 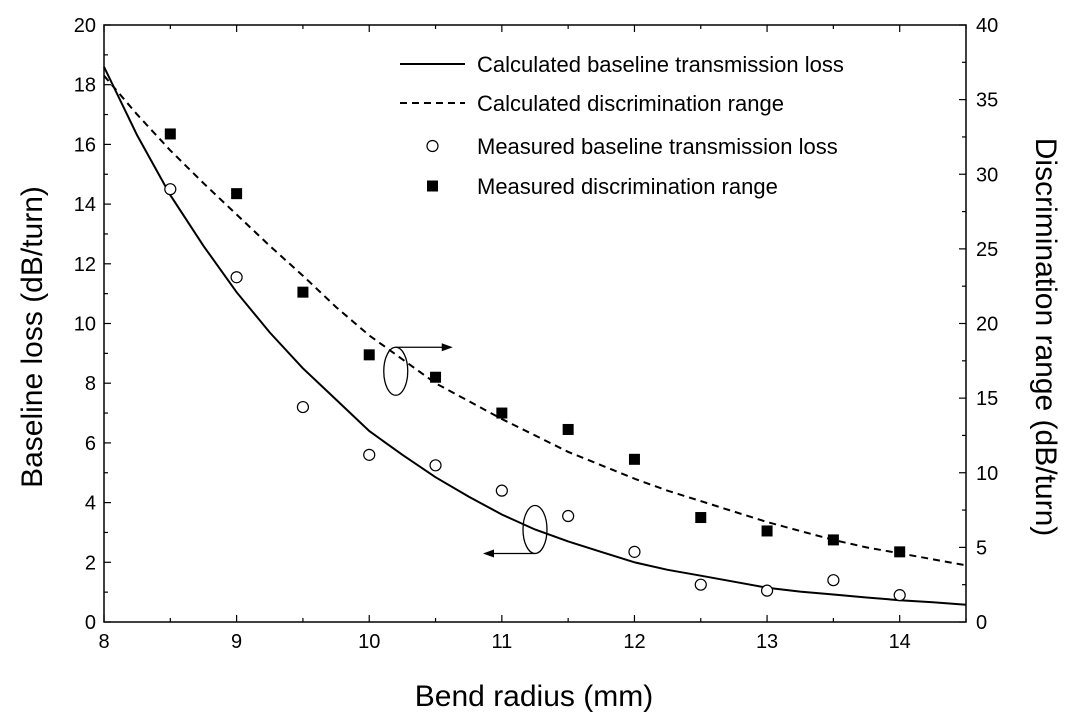 I want to click on right-y-tick-label: 25, so click(x=987, y=250).